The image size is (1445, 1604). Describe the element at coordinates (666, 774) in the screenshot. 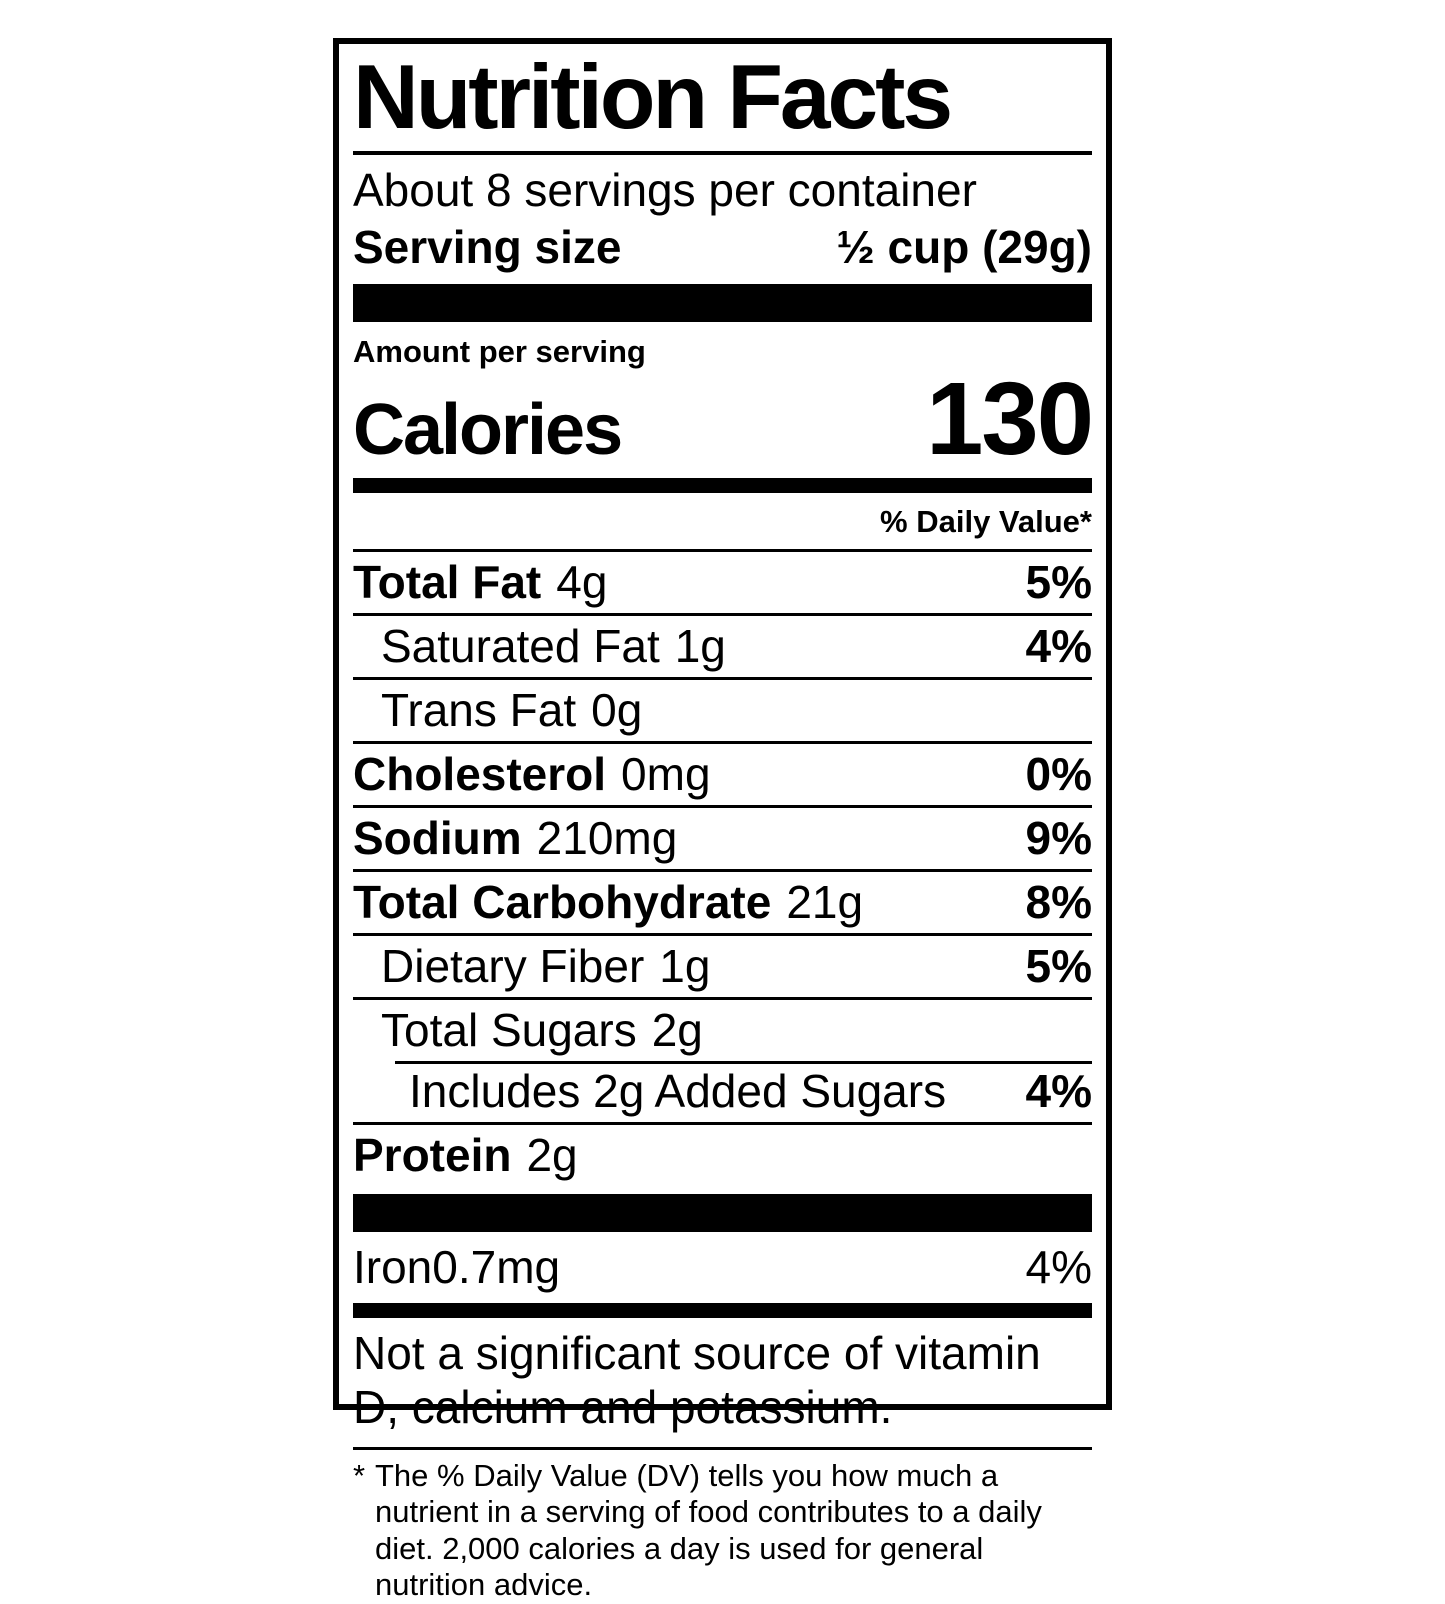

I see `nutrient-amount: 0mg` at that location.